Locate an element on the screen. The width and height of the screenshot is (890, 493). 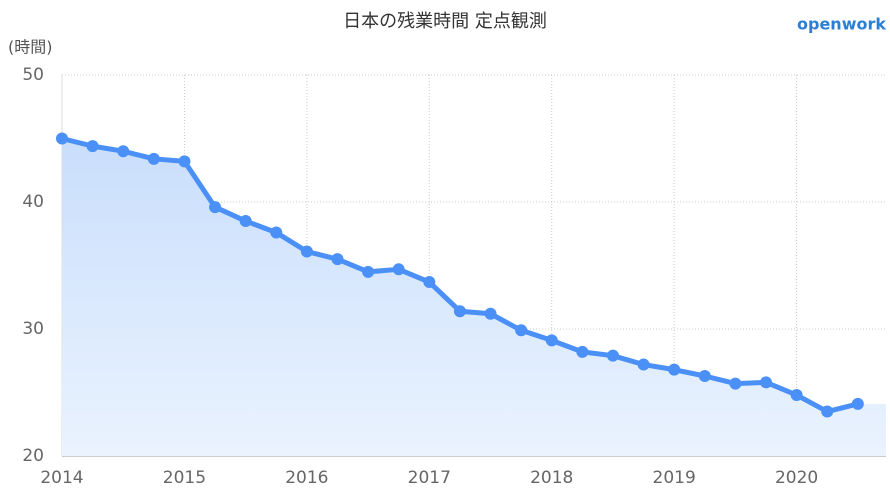
y-tick-label: 40 is located at coordinates (33, 202).